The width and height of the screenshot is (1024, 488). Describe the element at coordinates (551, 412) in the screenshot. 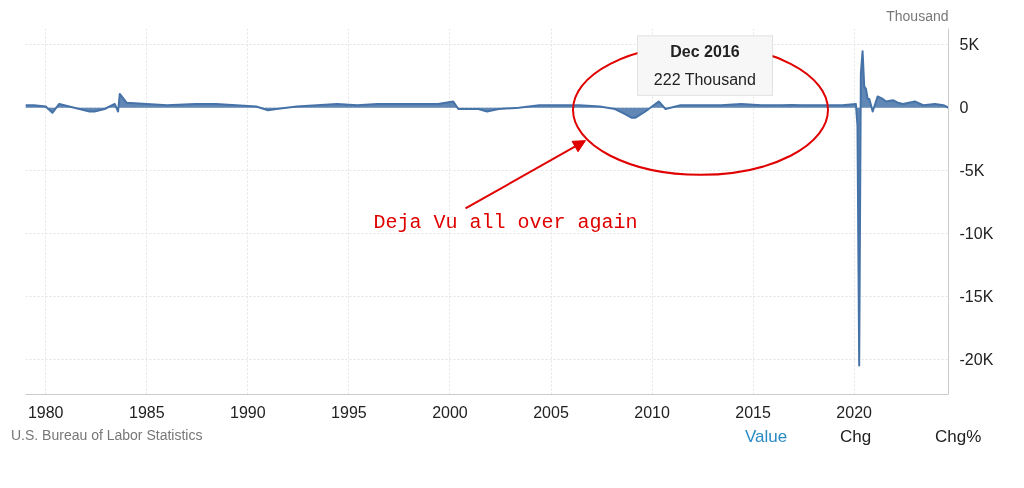

I see `x-tick-label: 2005` at that location.